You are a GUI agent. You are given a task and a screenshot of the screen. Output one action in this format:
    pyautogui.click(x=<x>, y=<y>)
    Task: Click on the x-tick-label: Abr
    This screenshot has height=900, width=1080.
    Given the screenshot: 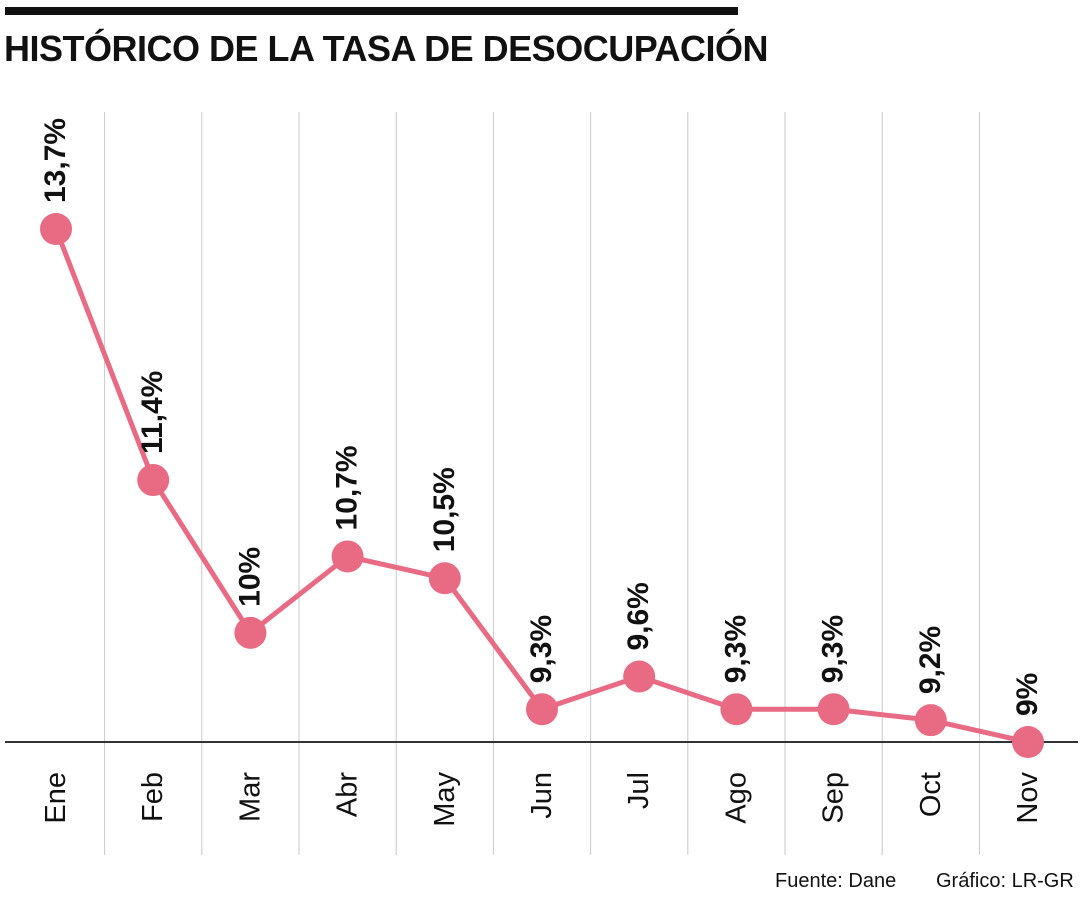 What is the action you would take?
    pyautogui.click(x=348, y=794)
    